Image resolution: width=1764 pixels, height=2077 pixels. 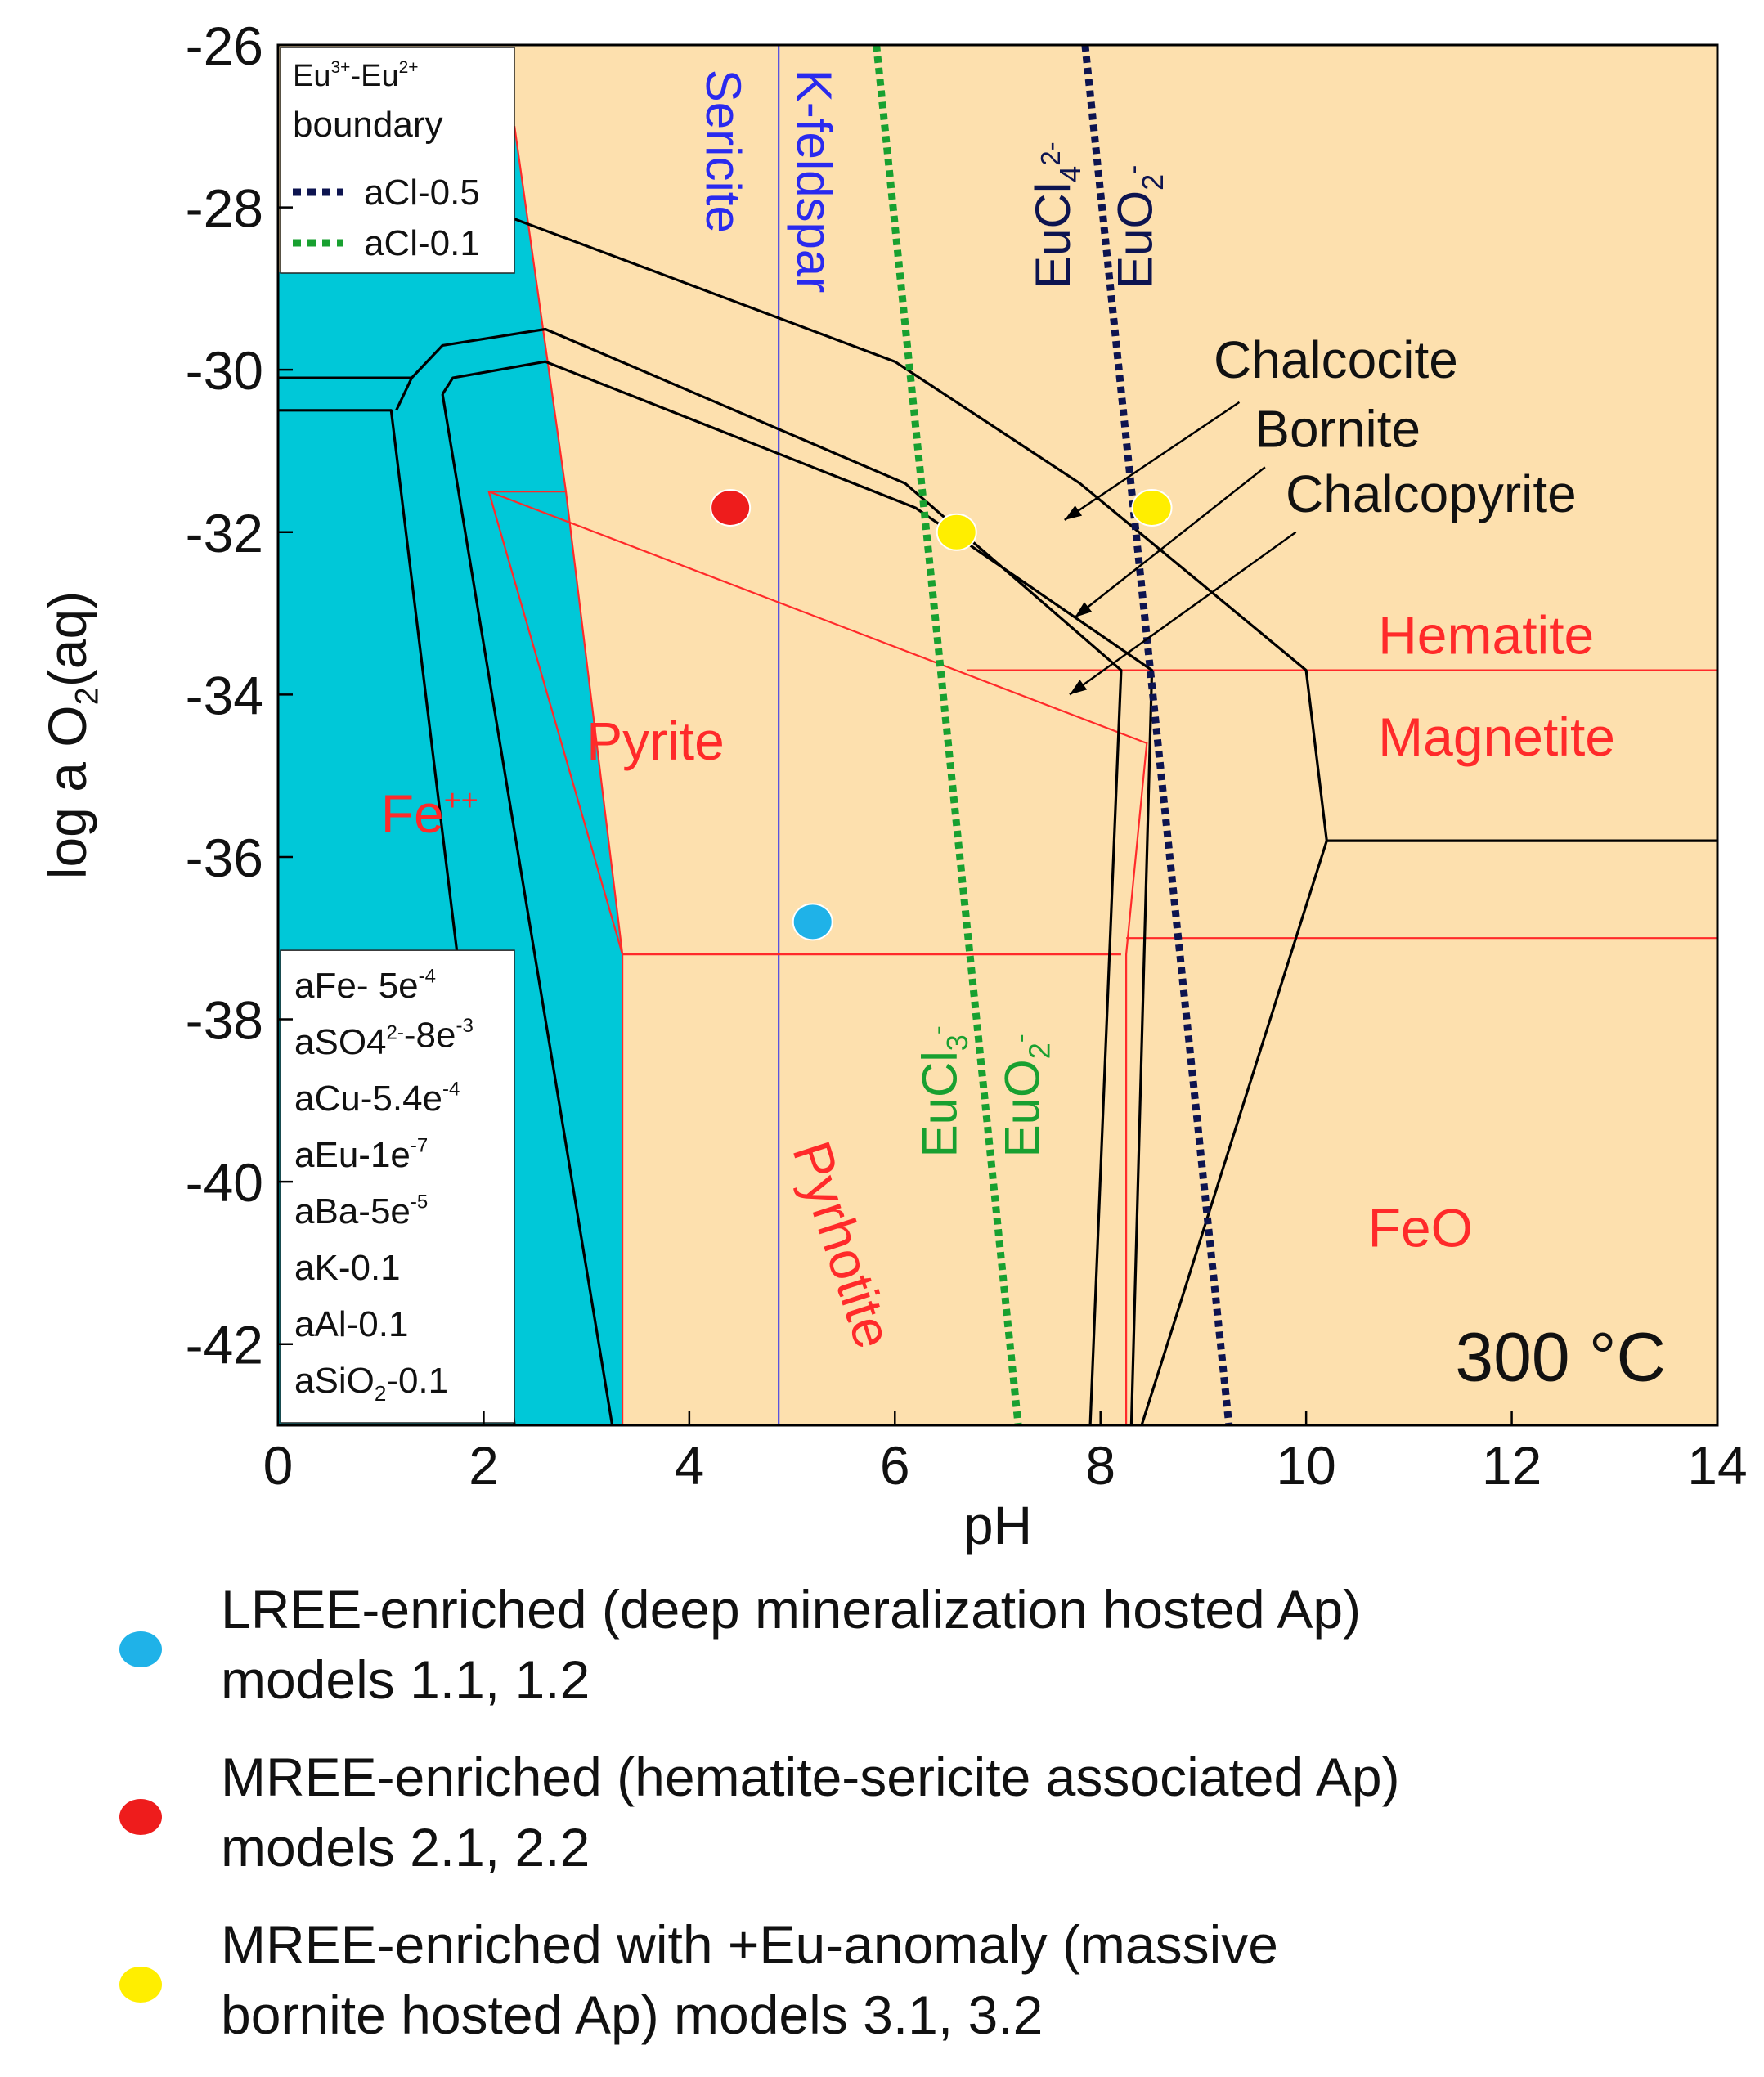 What do you see at coordinates (1560, 1357) in the screenshot?
I see `temperature-label: 300 °C` at bounding box center [1560, 1357].